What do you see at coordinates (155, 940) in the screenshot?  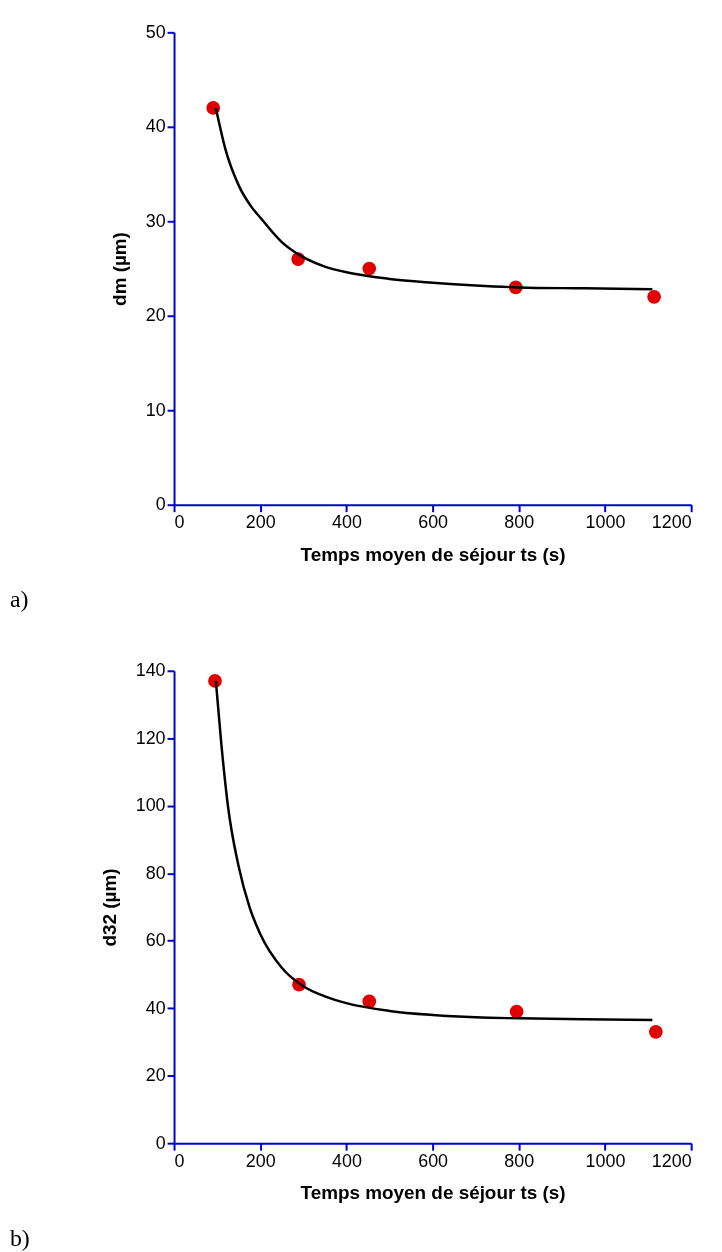 I see `y-tick-label: 60` at bounding box center [155, 940].